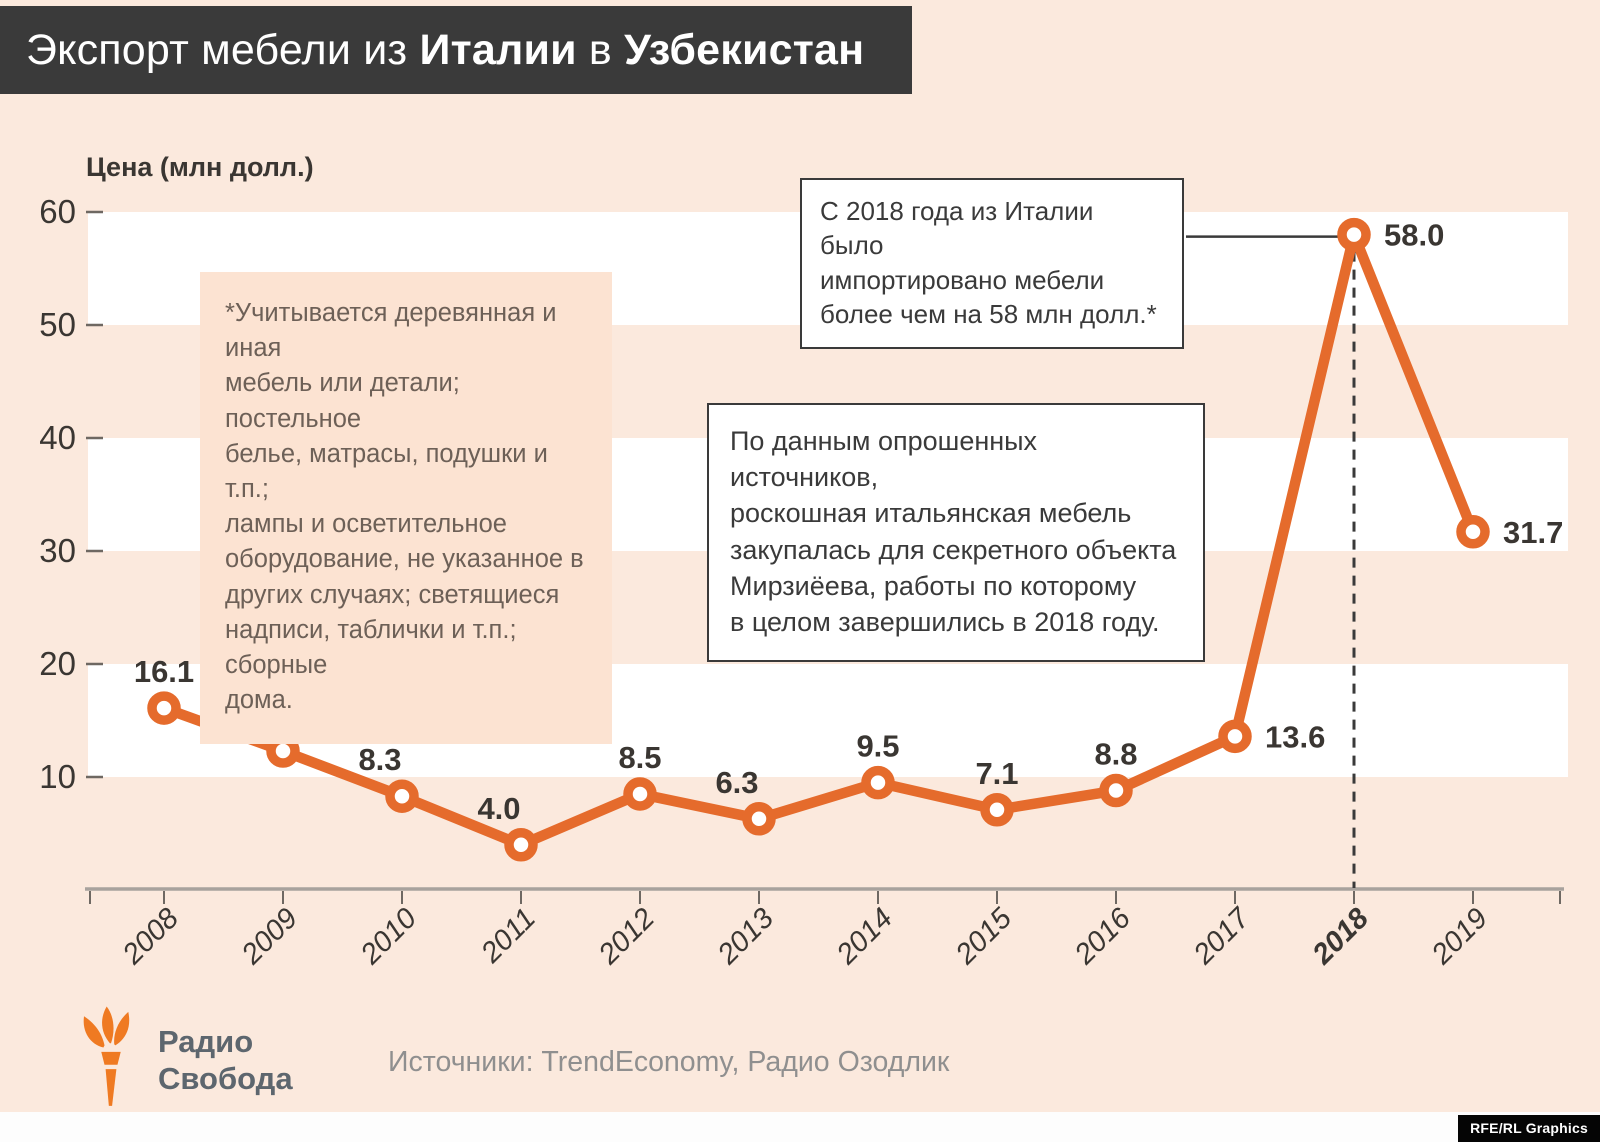 The height and width of the screenshot is (1142, 1600). Describe the element at coordinates (736, 782) in the screenshot. I see `data-point-label: 6.3` at that location.